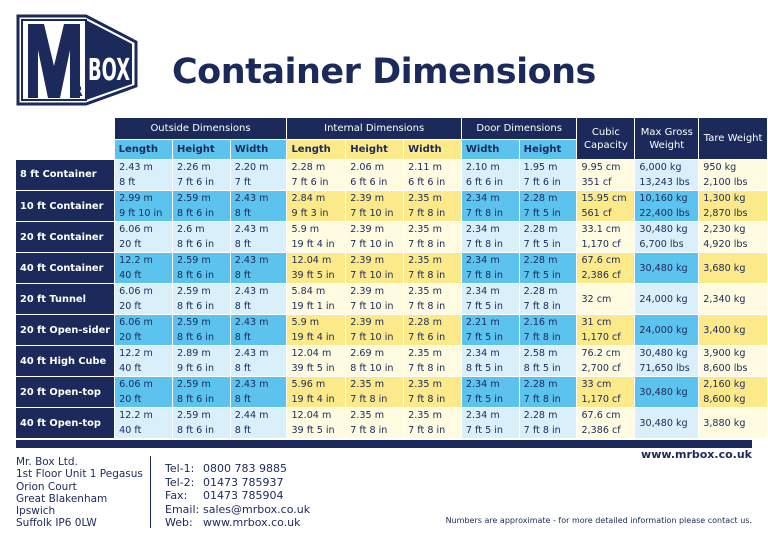 This screenshot has height=544, width=768. I want to click on cell-line: 67.6 cm, so click(601, 415).